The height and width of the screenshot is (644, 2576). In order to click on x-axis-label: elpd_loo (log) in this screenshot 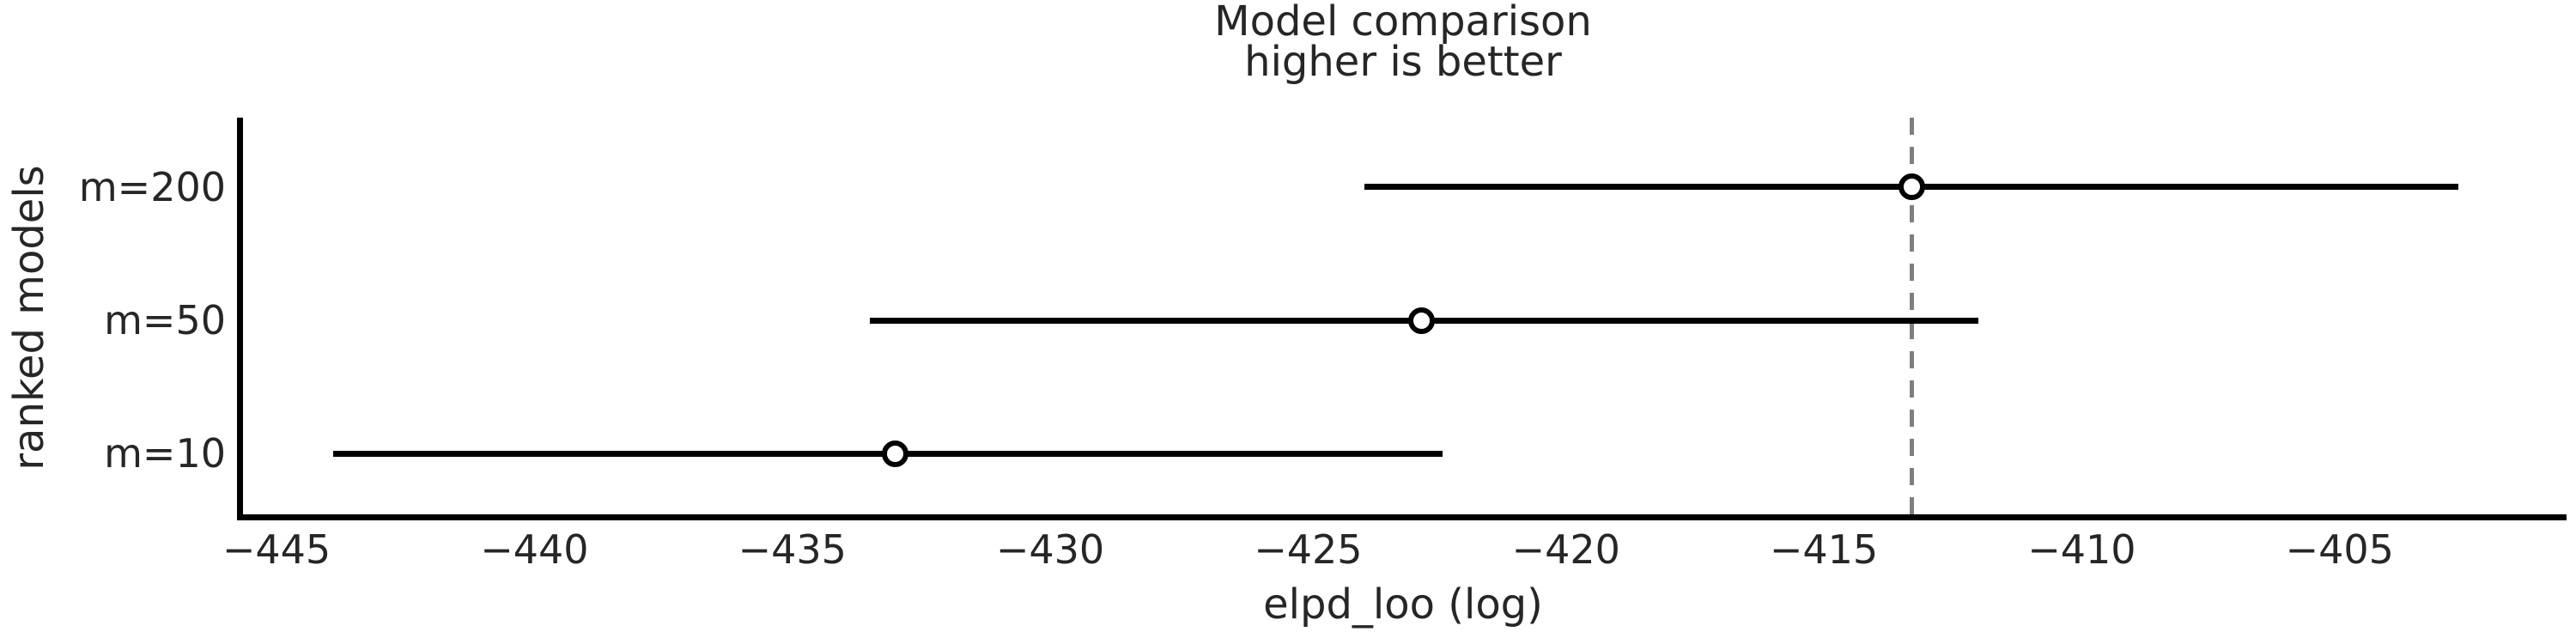, I will do `click(1403, 605)`.